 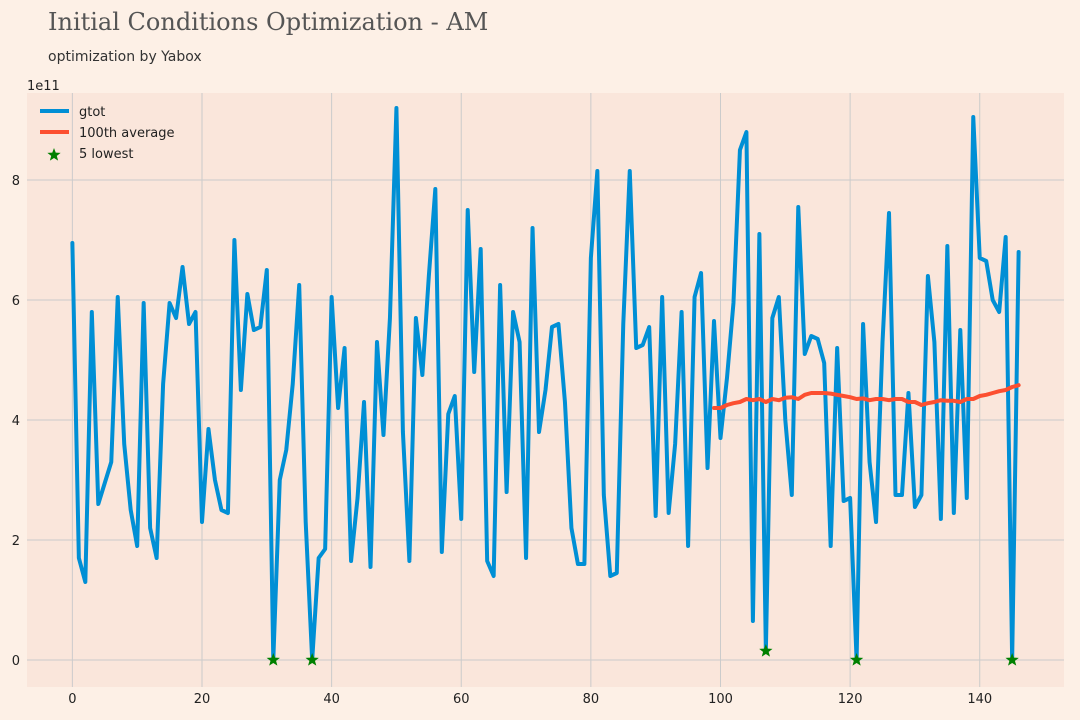 I want to click on x-tick-label: 40, so click(x=331, y=699).